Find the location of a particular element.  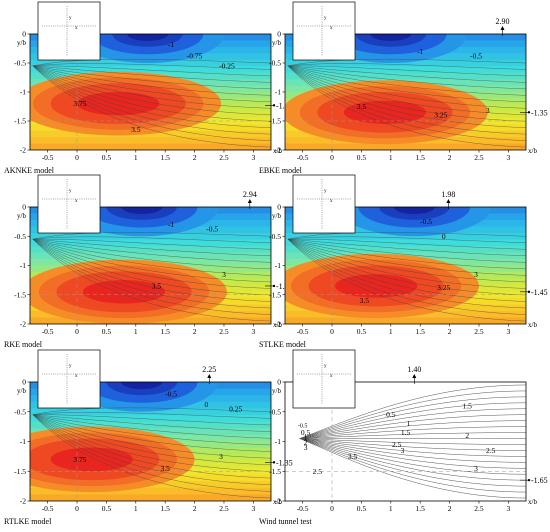

contour-label: -0.75 is located at coordinates (195, 56).